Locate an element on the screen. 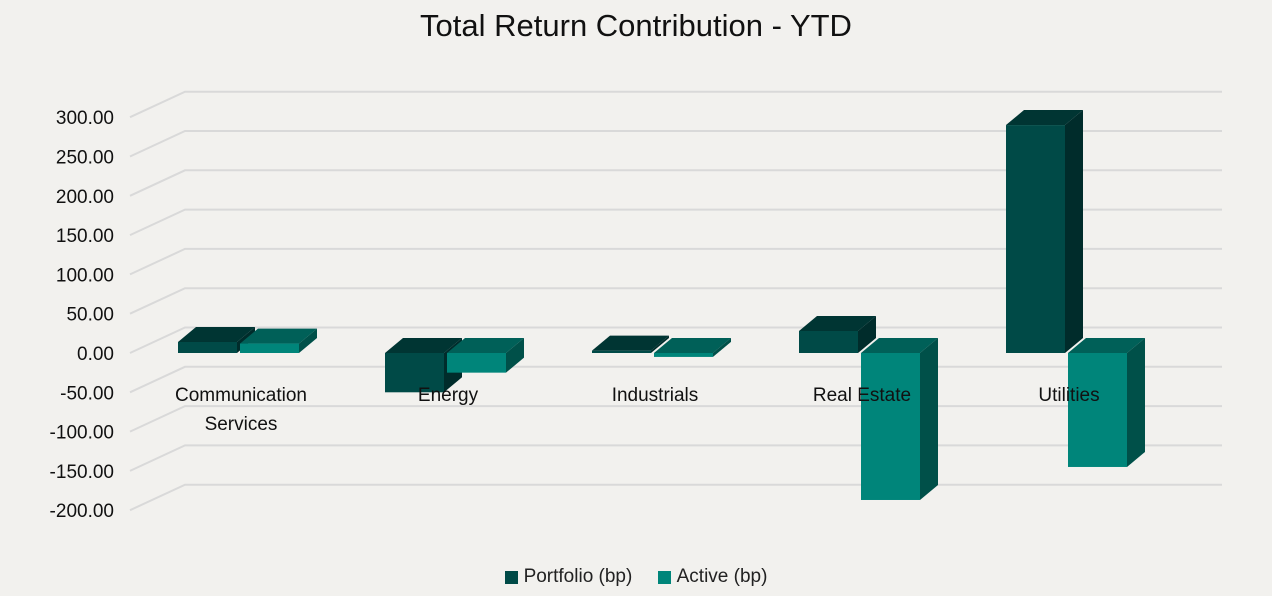  chart-title: Total Return Contribution - YTD is located at coordinates (636, 25).